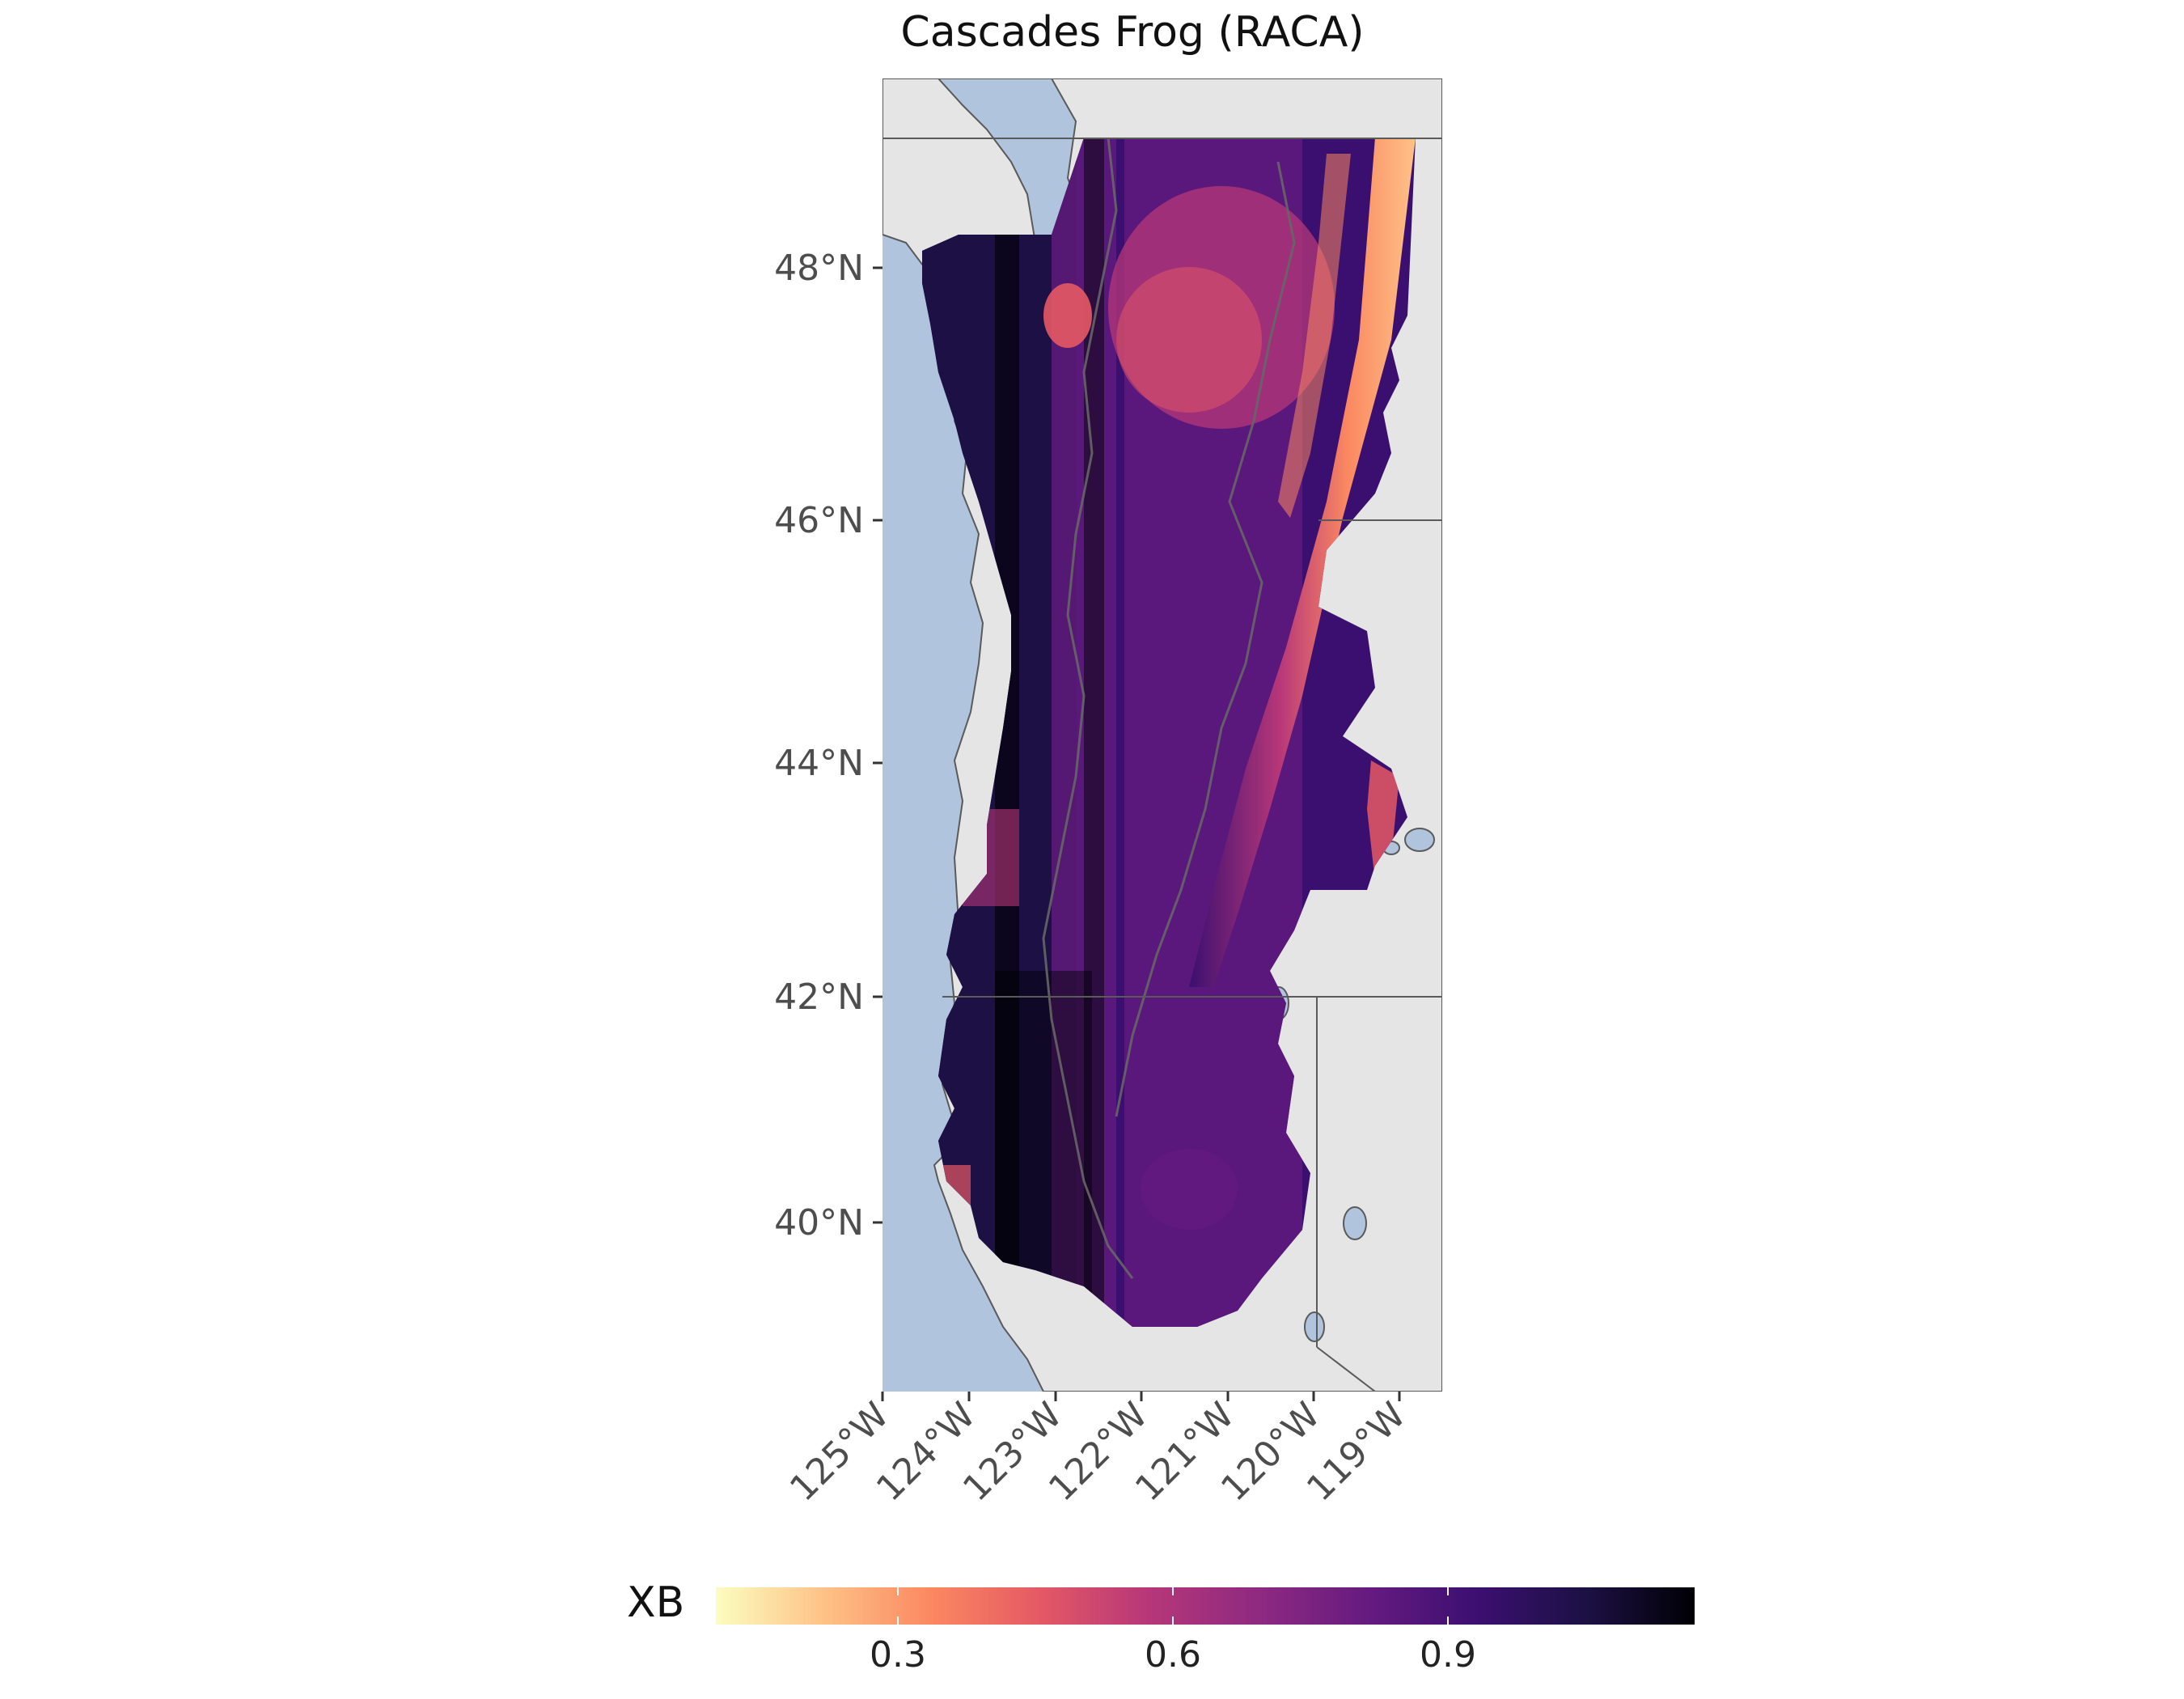 The height and width of the screenshot is (1699, 2184). I want to click on legend-title: XB, so click(655, 1602).